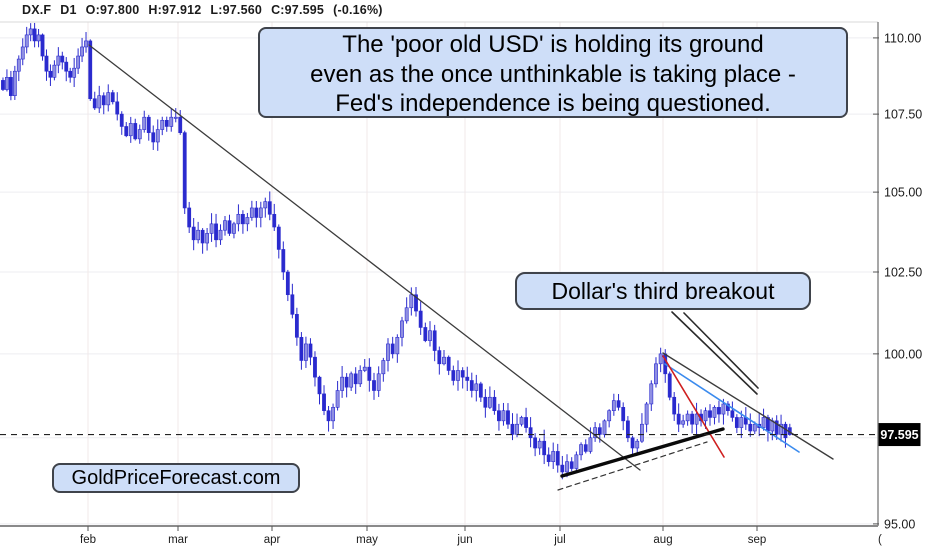 This screenshot has width=945, height=549. Describe the element at coordinates (662, 540) in the screenshot. I see `month-label: aug` at that location.